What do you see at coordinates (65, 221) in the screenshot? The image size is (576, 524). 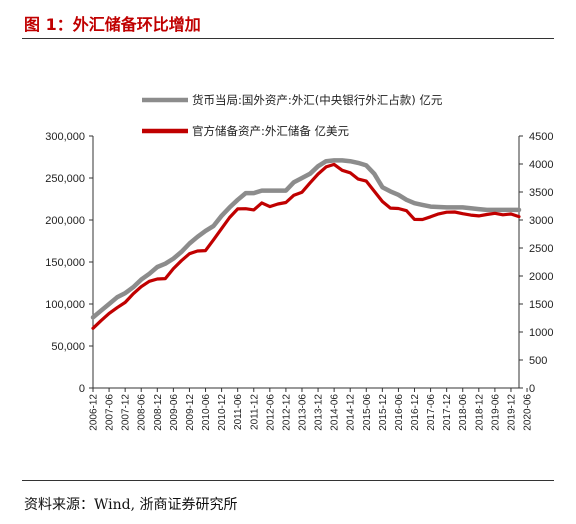 I see `left-tick-label: 200,000` at bounding box center [65, 221].